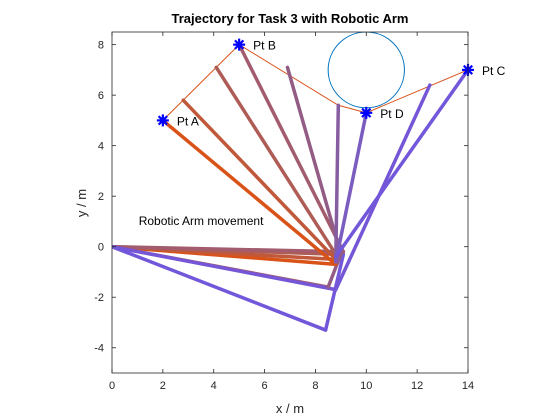 The width and height of the screenshot is (560, 420). What do you see at coordinates (265, 386) in the screenshot?
I see `x-tick-label: 6` at bounding box center [265, 386].